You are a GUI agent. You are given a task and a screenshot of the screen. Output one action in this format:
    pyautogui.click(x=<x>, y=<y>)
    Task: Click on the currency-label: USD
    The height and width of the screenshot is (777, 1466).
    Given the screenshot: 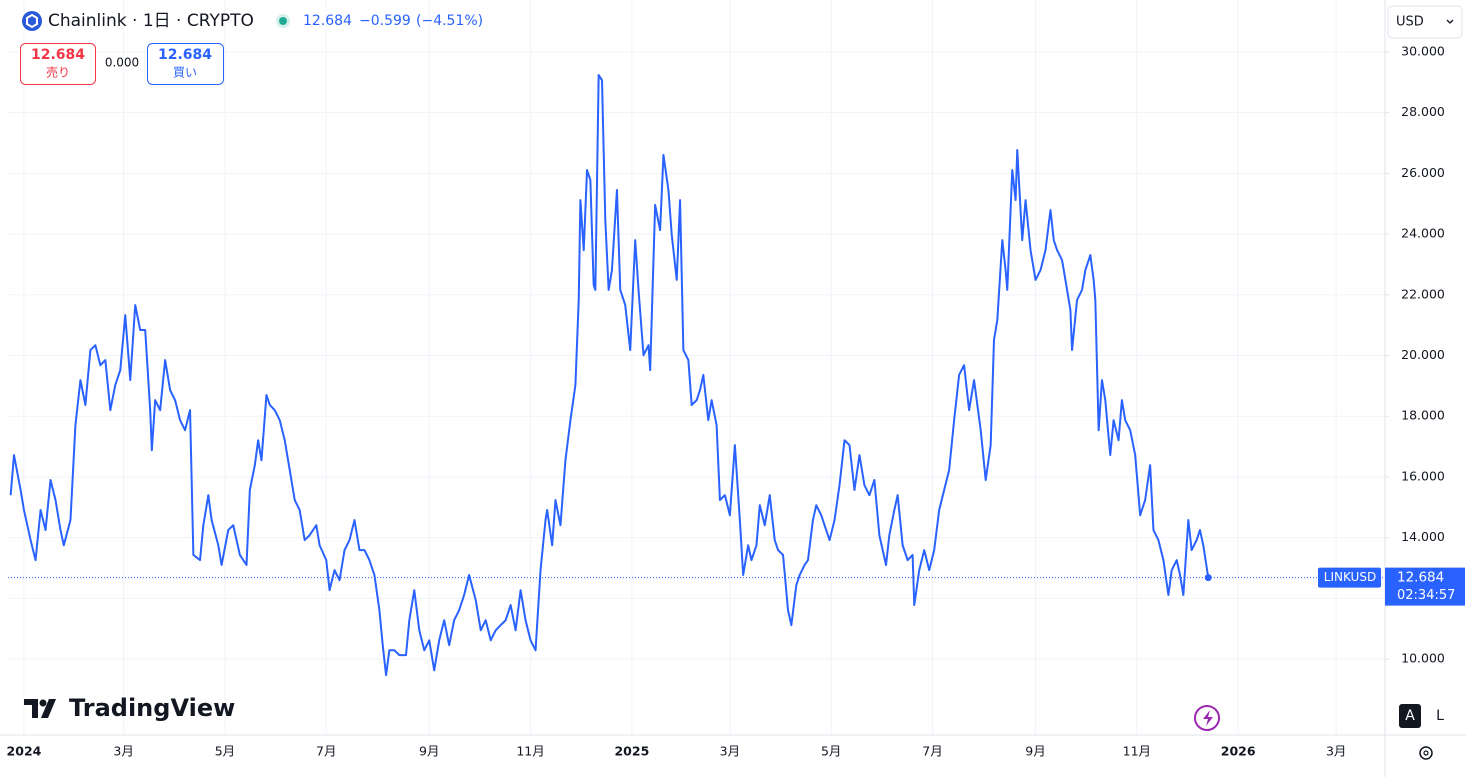 What is the action you would take?
    pyautogui.click(x=1410, y=22)
    